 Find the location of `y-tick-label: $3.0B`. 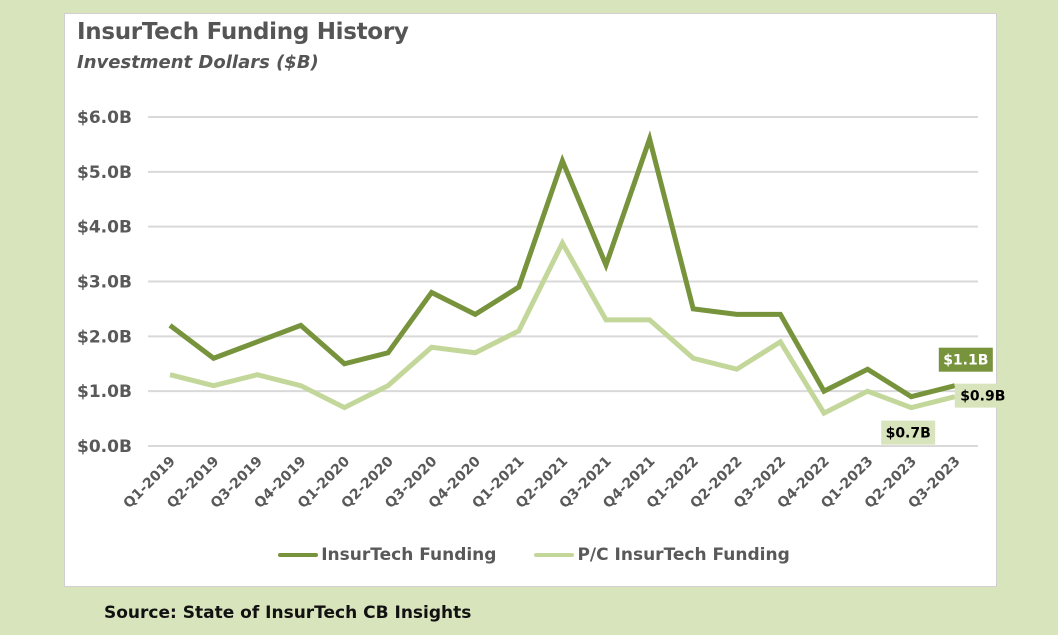

y-tick-label: $3.0B is located at coordinates (104, 283).